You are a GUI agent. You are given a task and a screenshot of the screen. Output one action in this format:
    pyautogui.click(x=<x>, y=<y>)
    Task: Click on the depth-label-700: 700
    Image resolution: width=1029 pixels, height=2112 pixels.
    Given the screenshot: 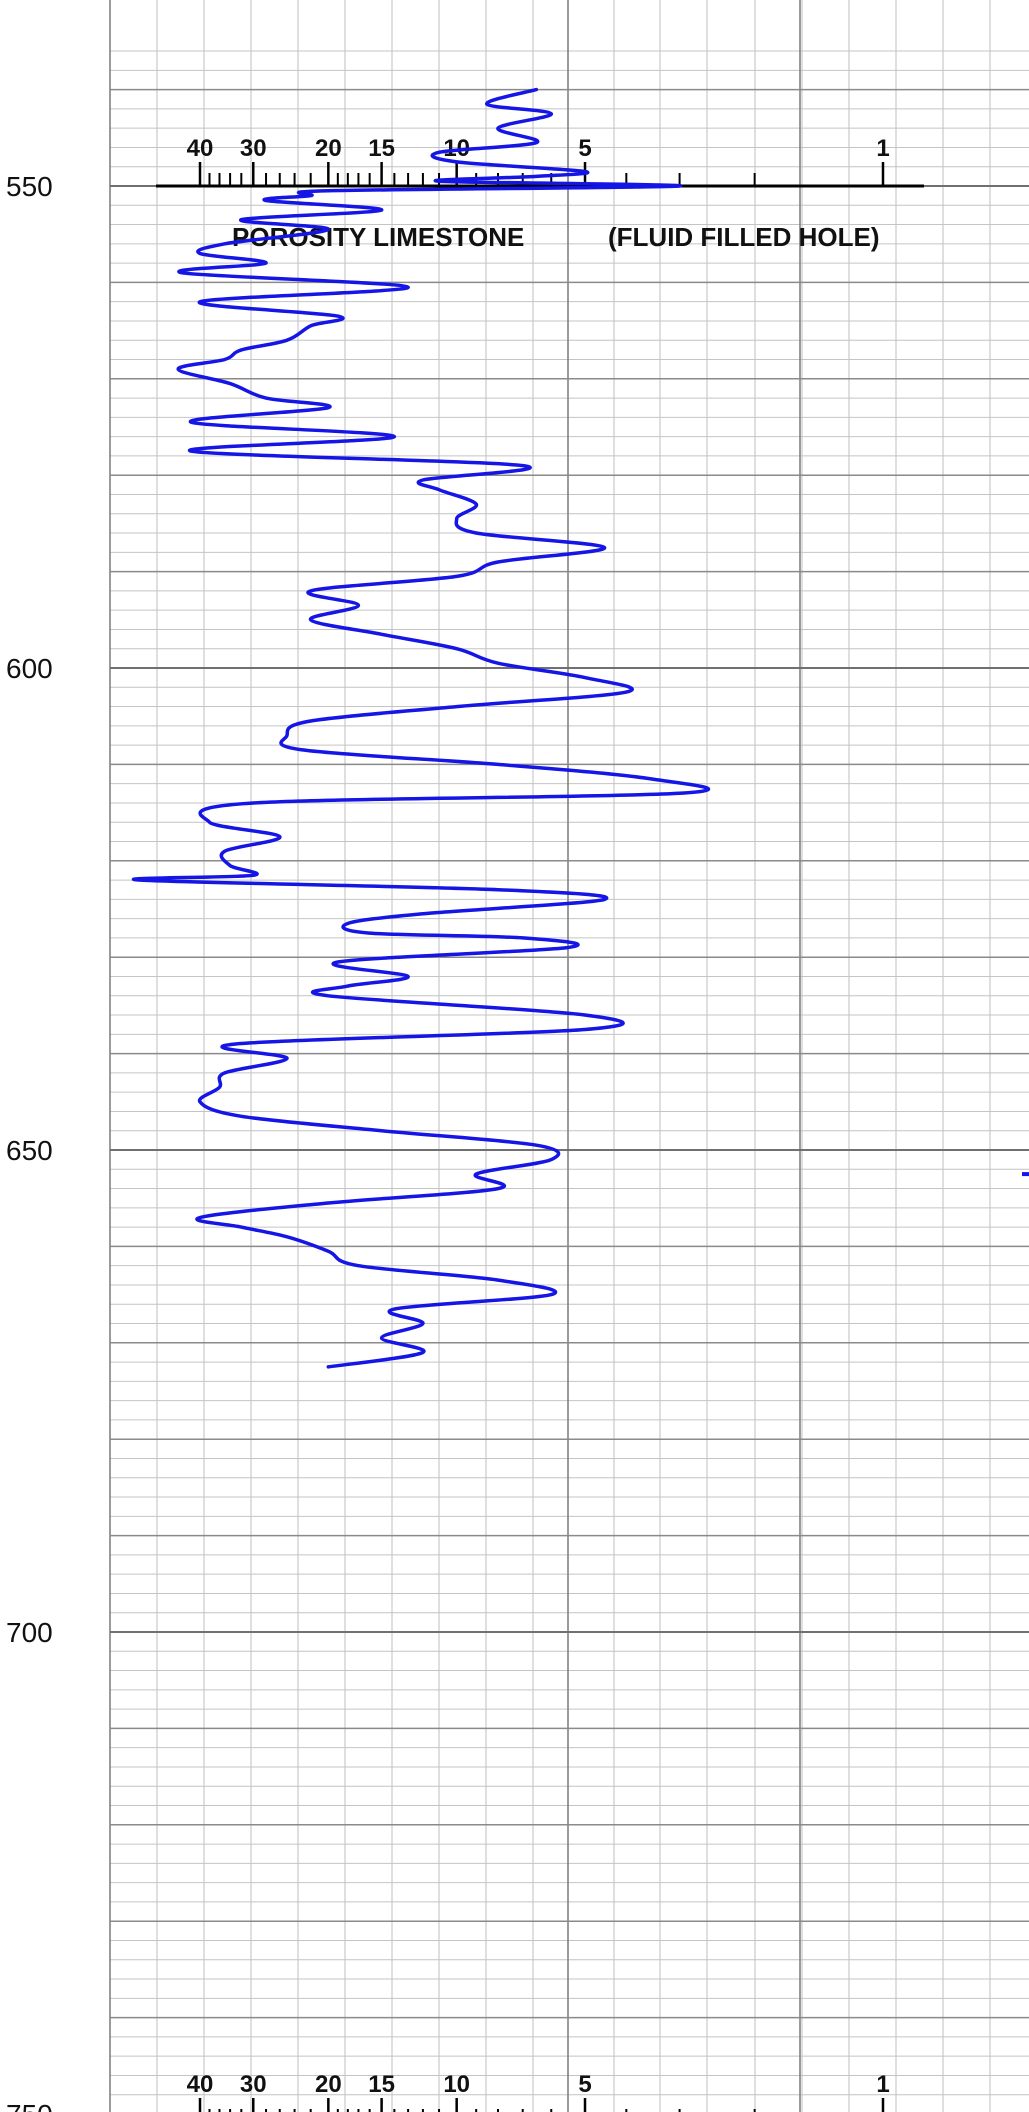 What is the action you would take?
    pyautogui.click(x=29, y=1632)
    